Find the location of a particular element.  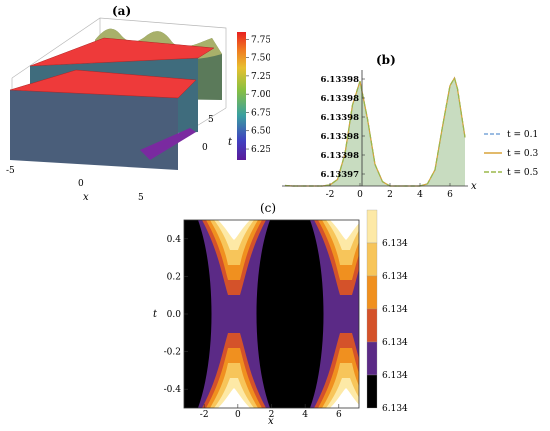

colorbar is located at coordinates (241, 96).